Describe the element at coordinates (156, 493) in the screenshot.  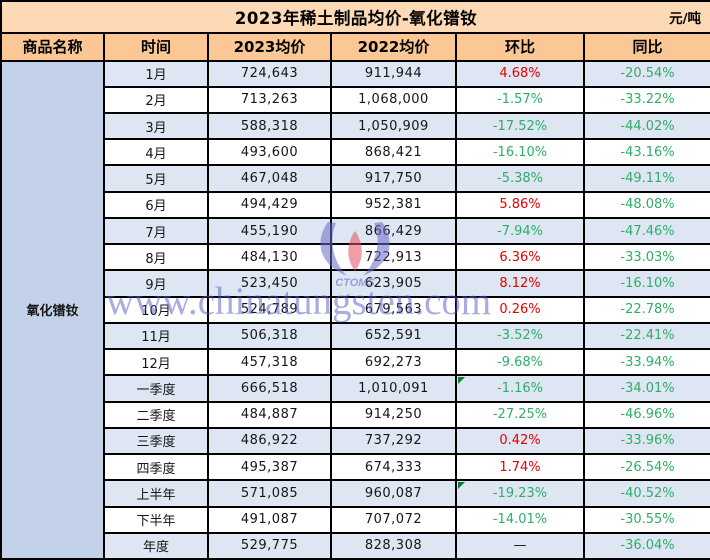
I see `period-cell: 上半年` at that location.